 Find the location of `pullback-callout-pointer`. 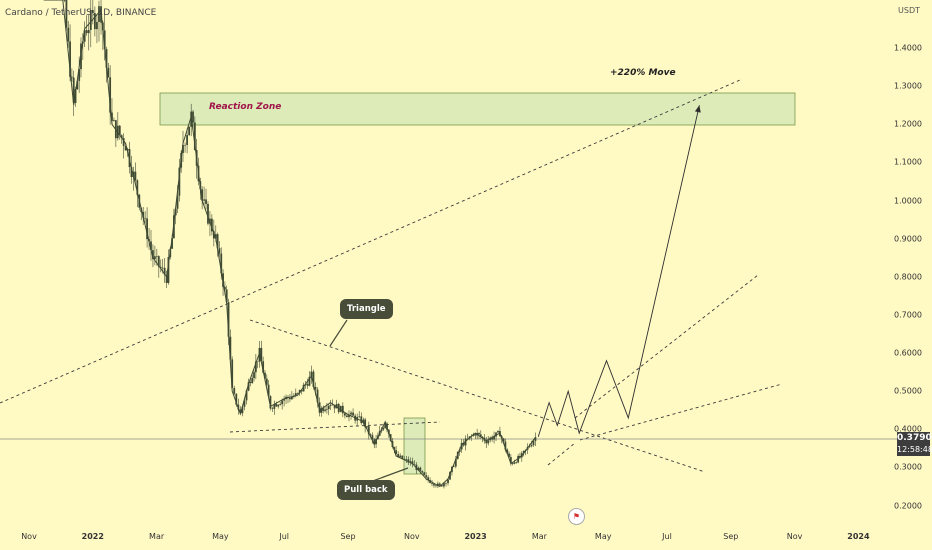

pullback-callout-pointer is located at coordinates (389, 475).